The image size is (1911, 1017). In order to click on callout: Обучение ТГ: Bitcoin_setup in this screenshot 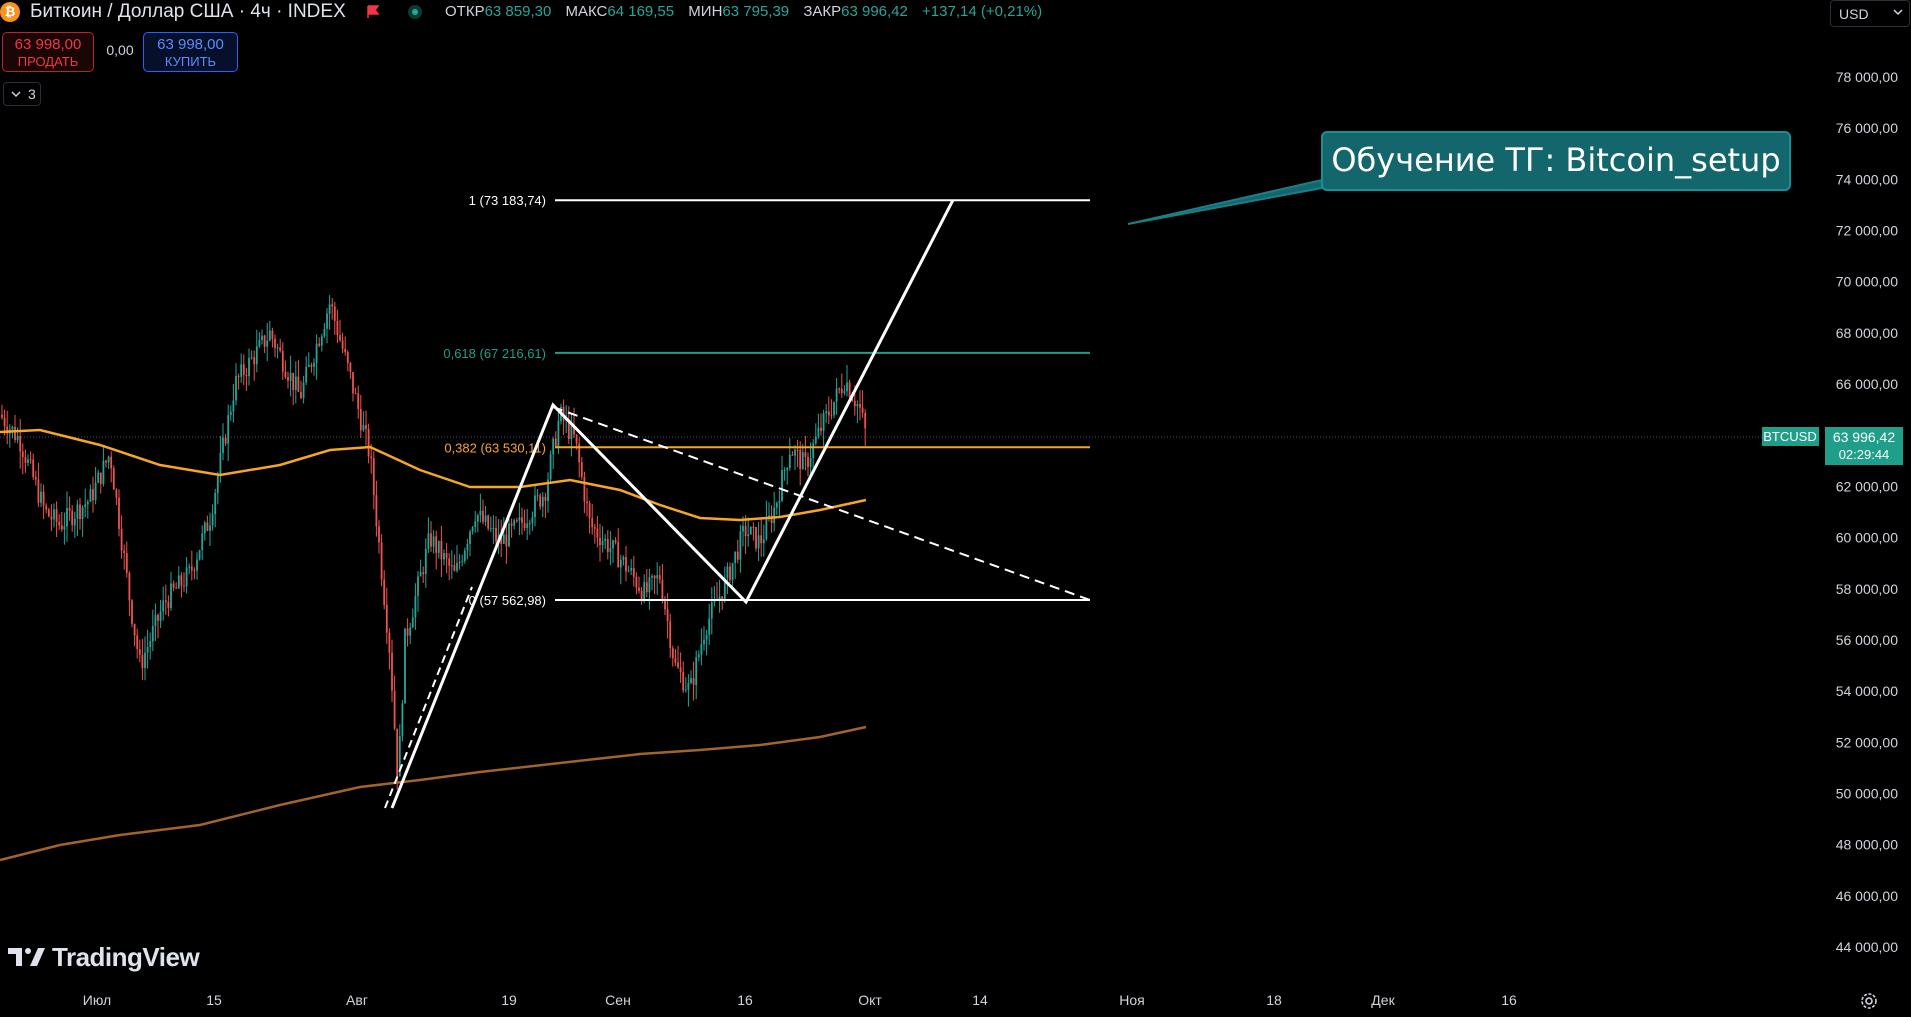, I will do `click(1459, 178)`.